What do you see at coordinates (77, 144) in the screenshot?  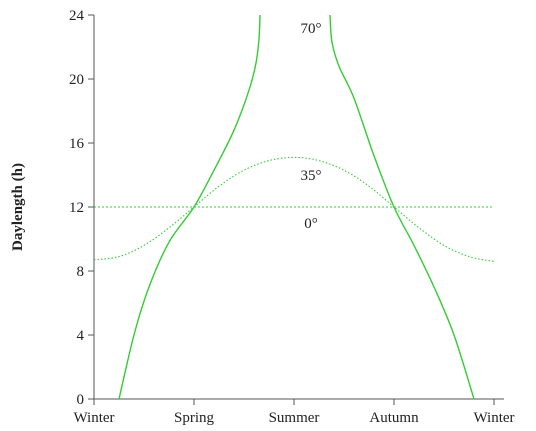 I see `y-tick-label: 16` at bounding box center [77, 144].